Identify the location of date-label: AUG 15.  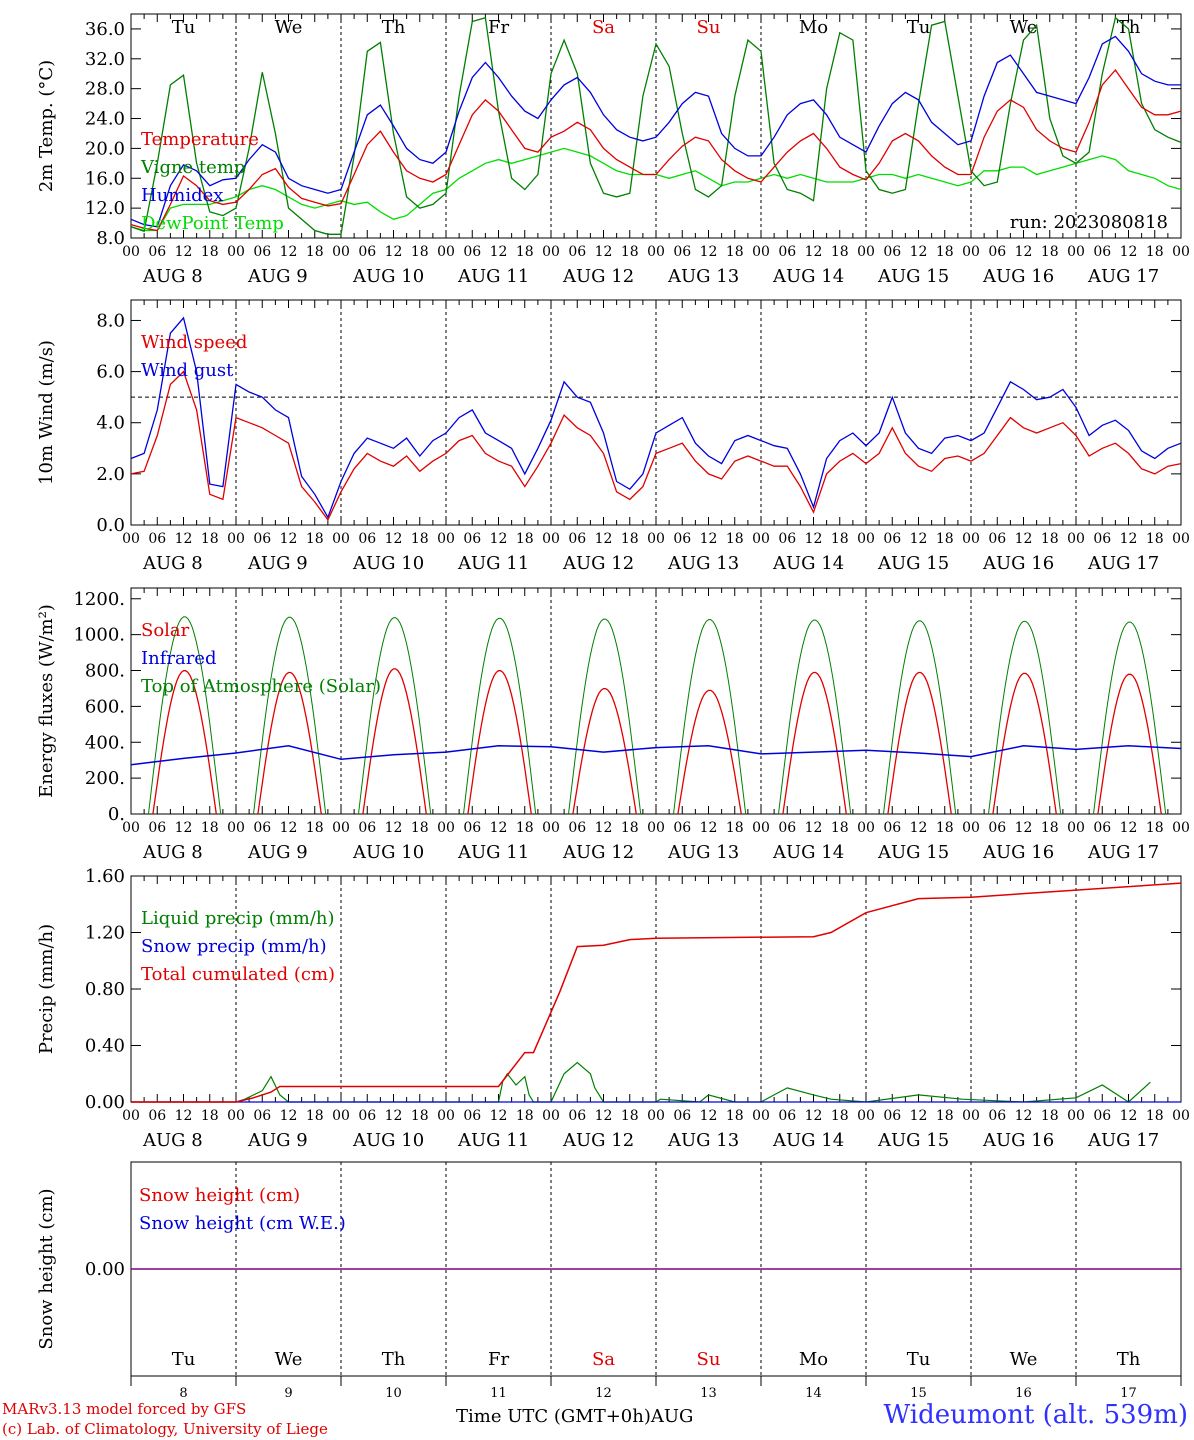
(913, 1140).